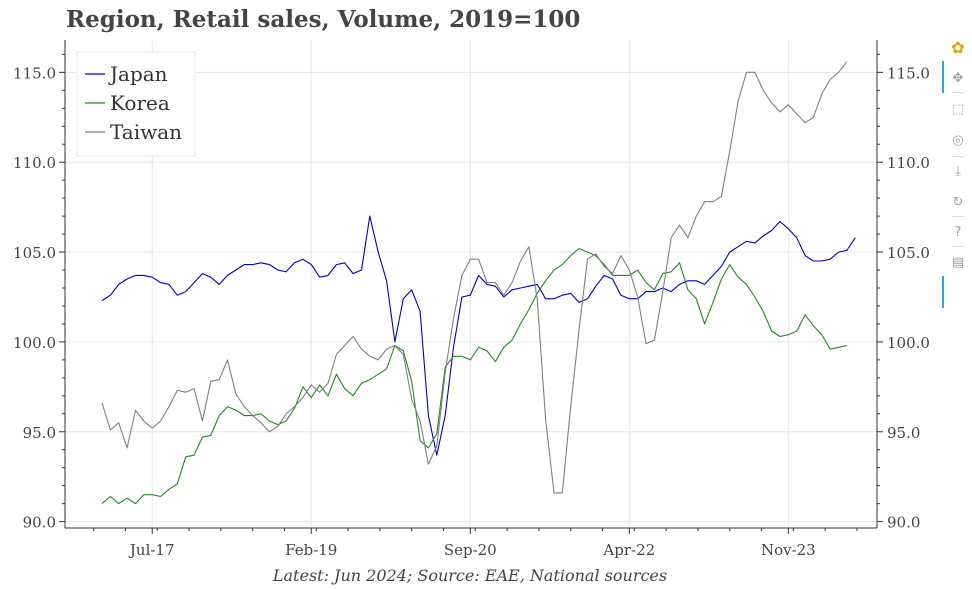  I want to click on help-icon: ?, so click(958, 232).